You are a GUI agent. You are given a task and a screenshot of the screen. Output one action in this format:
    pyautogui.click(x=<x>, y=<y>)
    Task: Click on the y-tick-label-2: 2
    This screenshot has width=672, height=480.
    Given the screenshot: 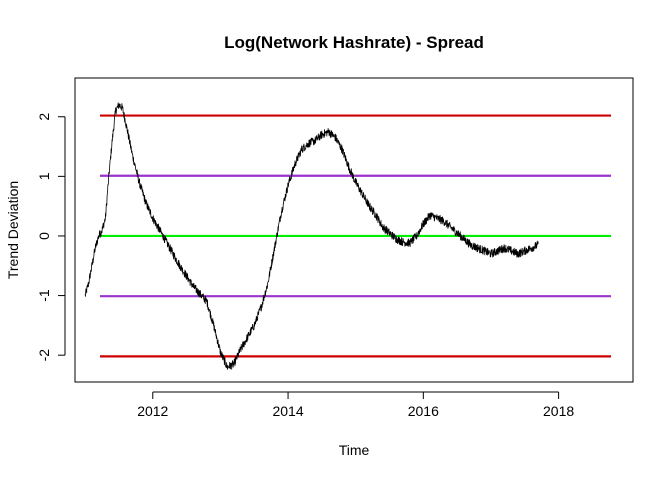 What is the action you would take?
    pyautogui.click(x=44, y=117)
    